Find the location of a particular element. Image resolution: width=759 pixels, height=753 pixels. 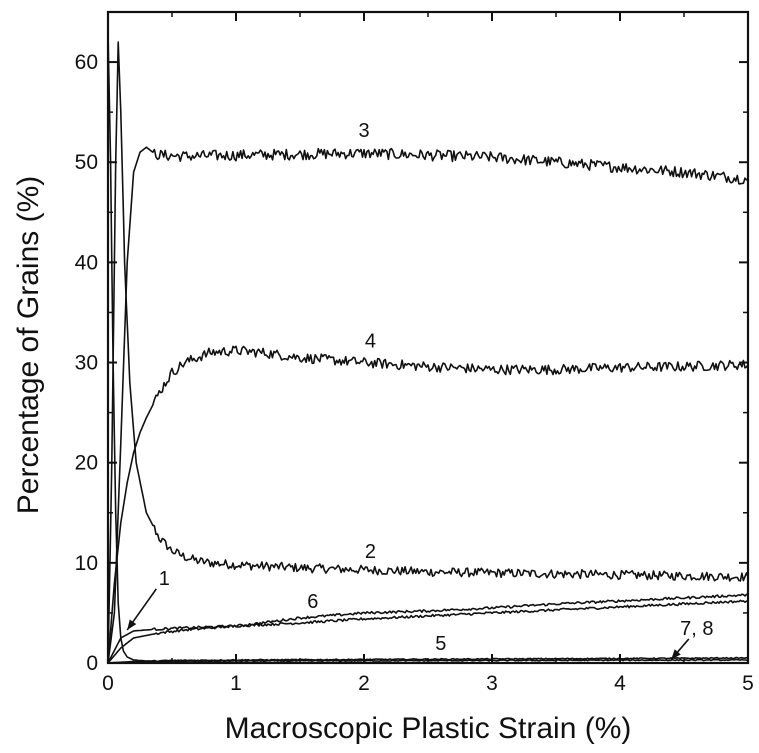

curve-label: 6 is located at coordinates (312, 602).